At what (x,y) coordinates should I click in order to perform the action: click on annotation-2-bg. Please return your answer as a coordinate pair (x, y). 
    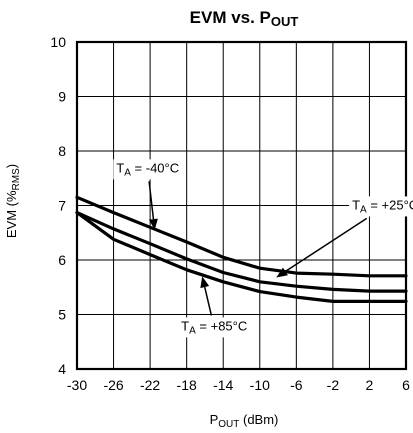
    Looking at the image, I should click on (214, 327).